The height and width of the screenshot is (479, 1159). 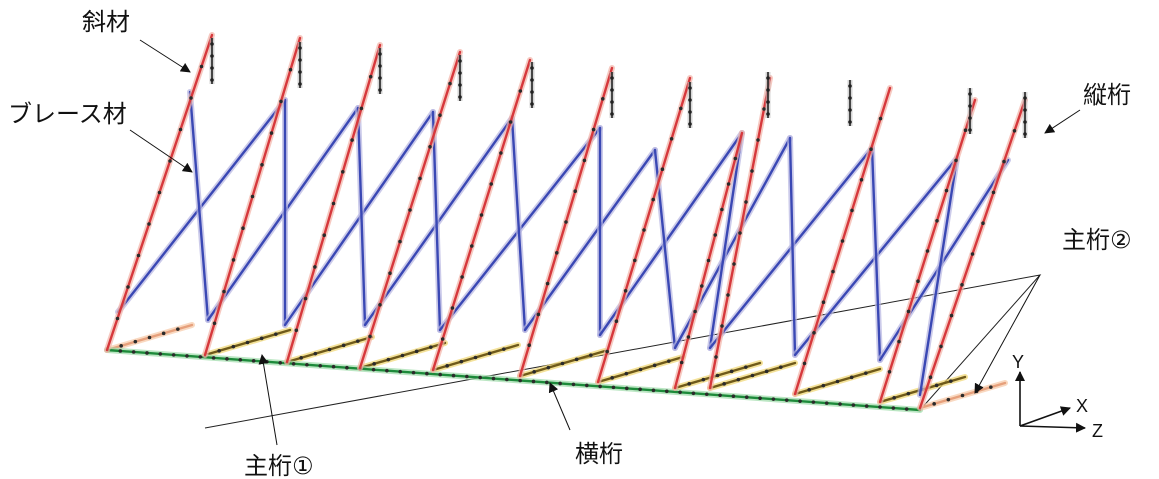 What do you see at coordinates (67, 114) in the screenshot?
I see `label-brace: ブレース材` at bounding box center [67, 114].